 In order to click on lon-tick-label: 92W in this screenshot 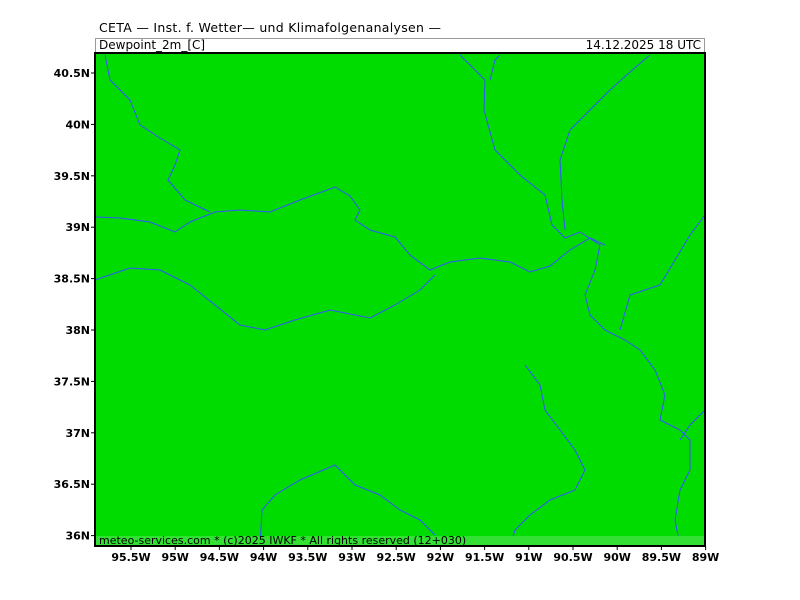, I will do `click(440, 557)`.